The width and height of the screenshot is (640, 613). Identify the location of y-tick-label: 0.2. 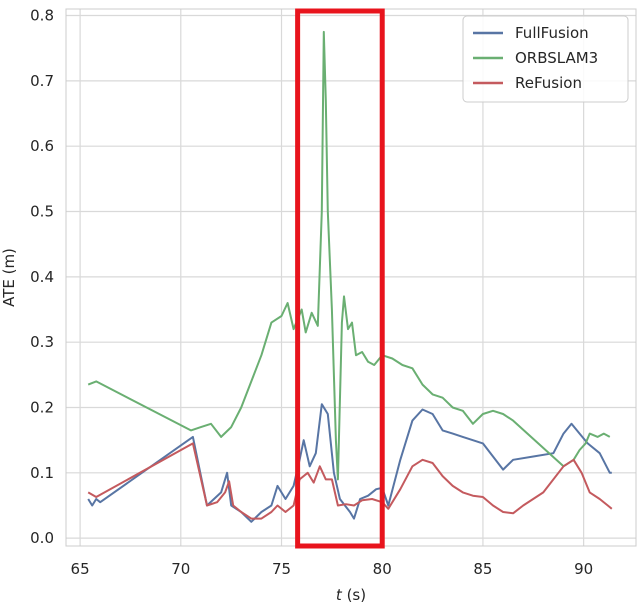
(42, 408).